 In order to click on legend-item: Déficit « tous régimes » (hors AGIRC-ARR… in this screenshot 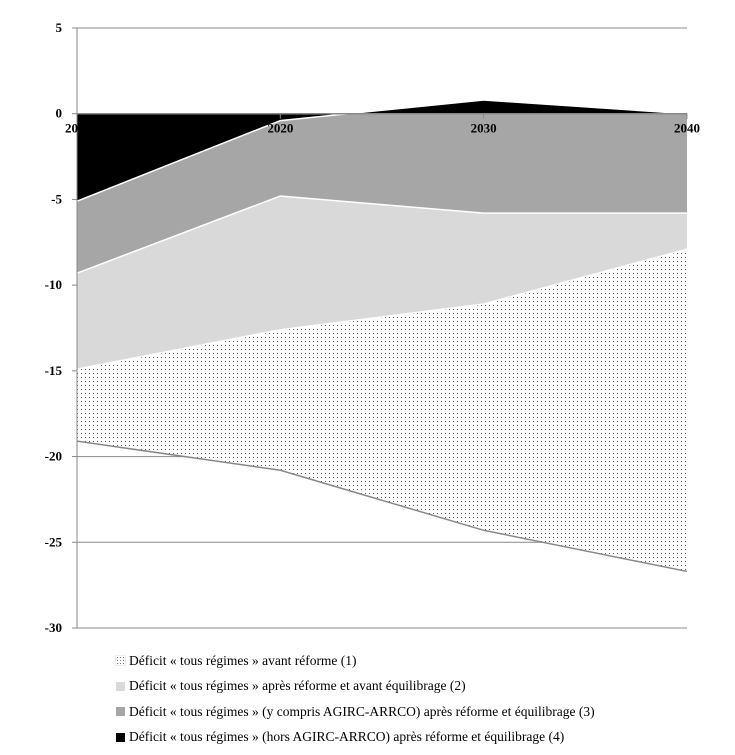, I will do `click(355, 738)`.